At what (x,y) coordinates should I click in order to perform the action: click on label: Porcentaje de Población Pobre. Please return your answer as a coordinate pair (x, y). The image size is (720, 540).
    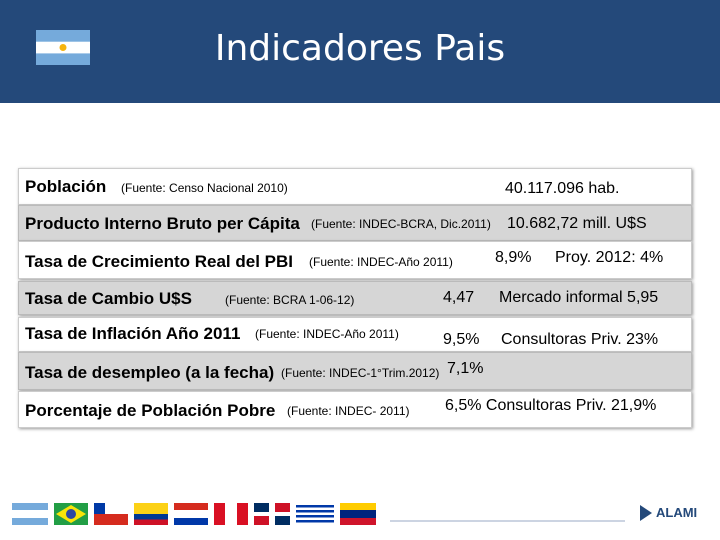
    Looking at the image, I should click on (150, 410).